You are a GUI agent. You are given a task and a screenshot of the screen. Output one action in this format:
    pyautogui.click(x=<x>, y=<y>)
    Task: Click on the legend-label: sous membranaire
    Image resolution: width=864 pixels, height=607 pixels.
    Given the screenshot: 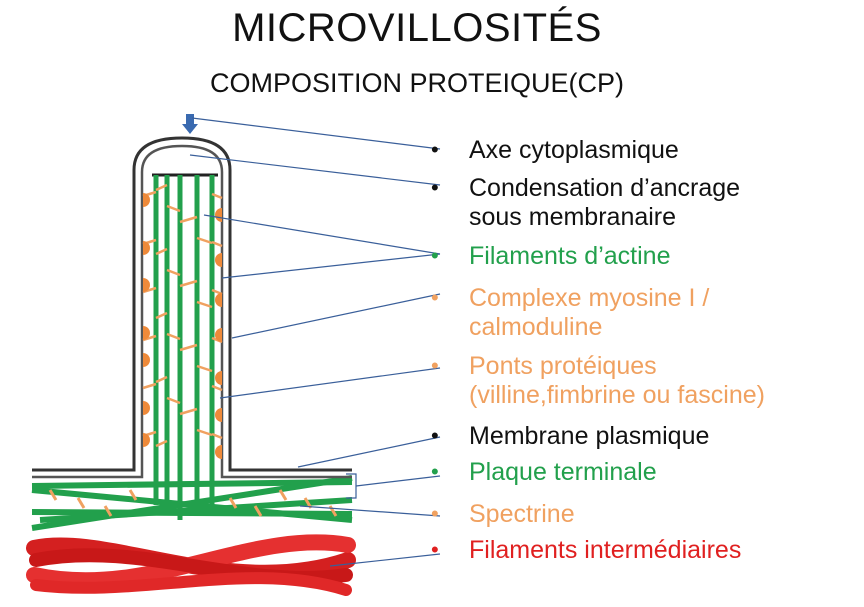 What is the action you would take?
    pyautogui.click(x=573, y=217)
    